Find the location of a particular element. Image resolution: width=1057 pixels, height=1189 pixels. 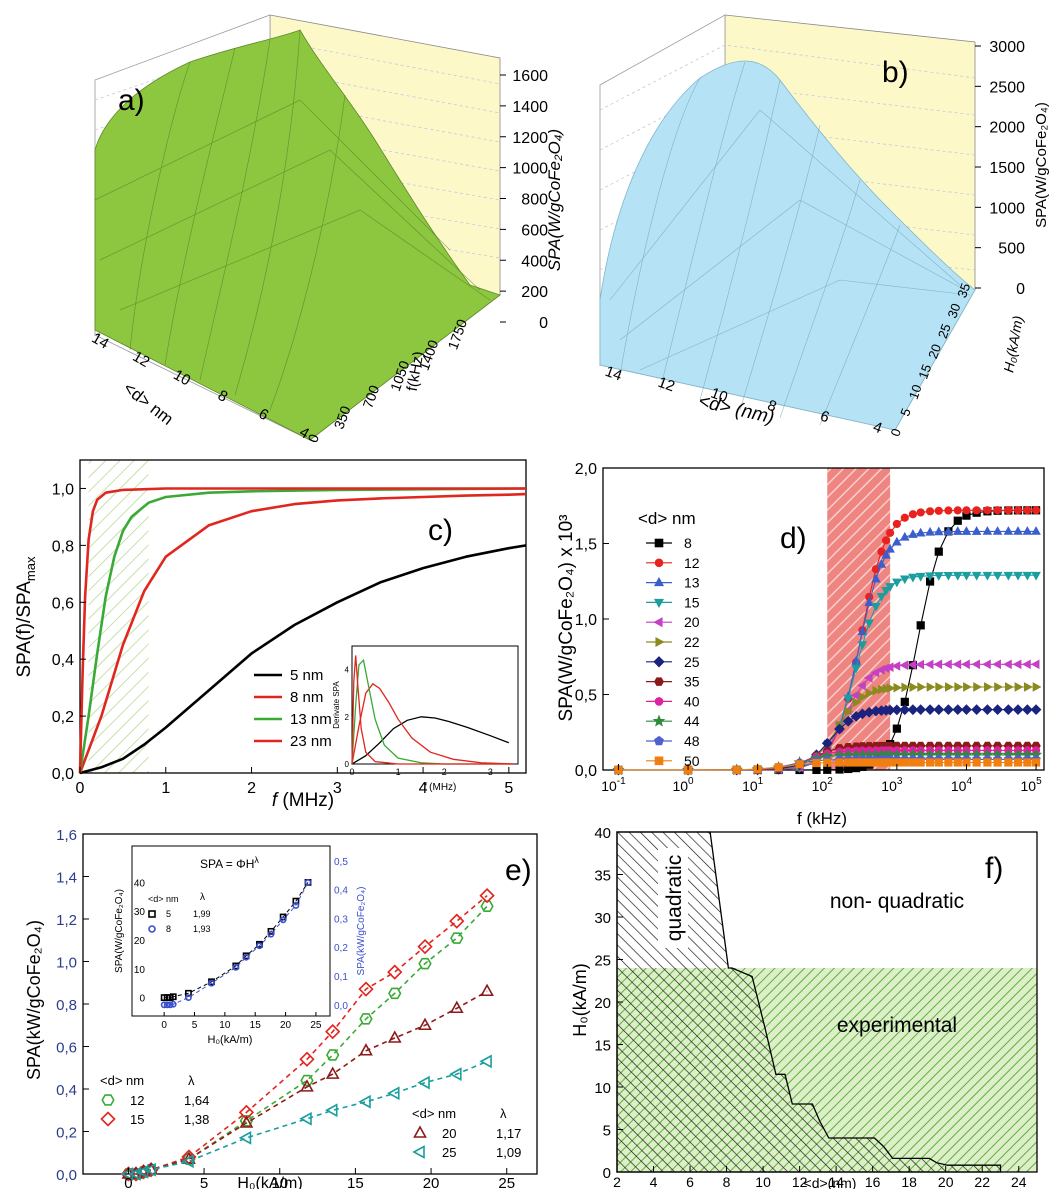

panel-e-inset-y-tick-label-right: 0,0 is located at coordinates (341, 1006).